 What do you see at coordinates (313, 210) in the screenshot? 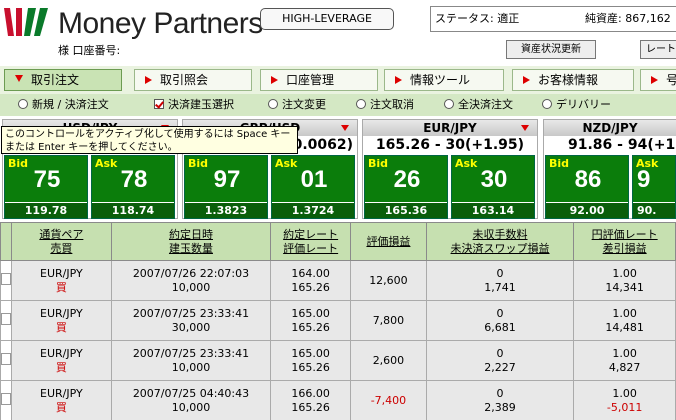
I see `ask-sub-price: 1.3724` at bounding box center [313, 210].